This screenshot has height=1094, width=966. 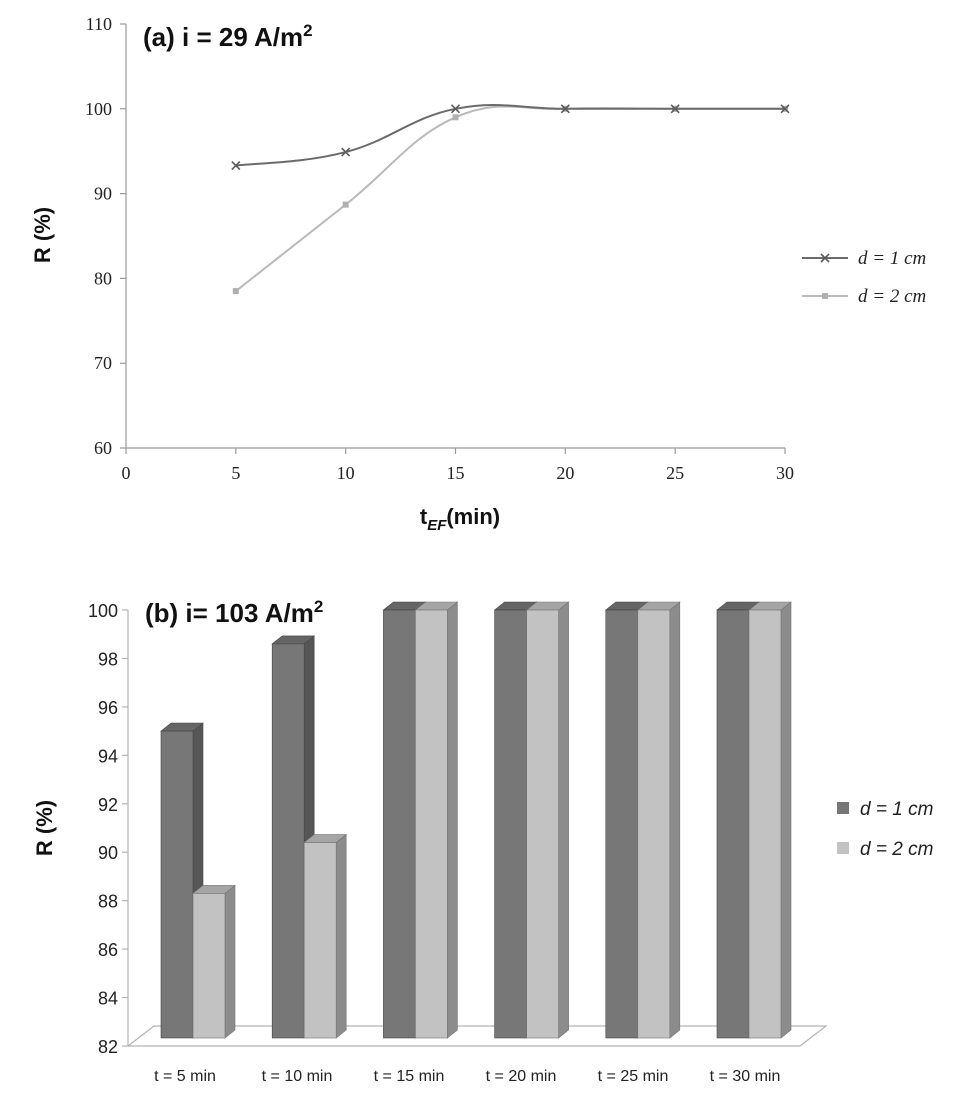 I want to click on y-tick-label-b: 82, so click(x=108, y=1047).